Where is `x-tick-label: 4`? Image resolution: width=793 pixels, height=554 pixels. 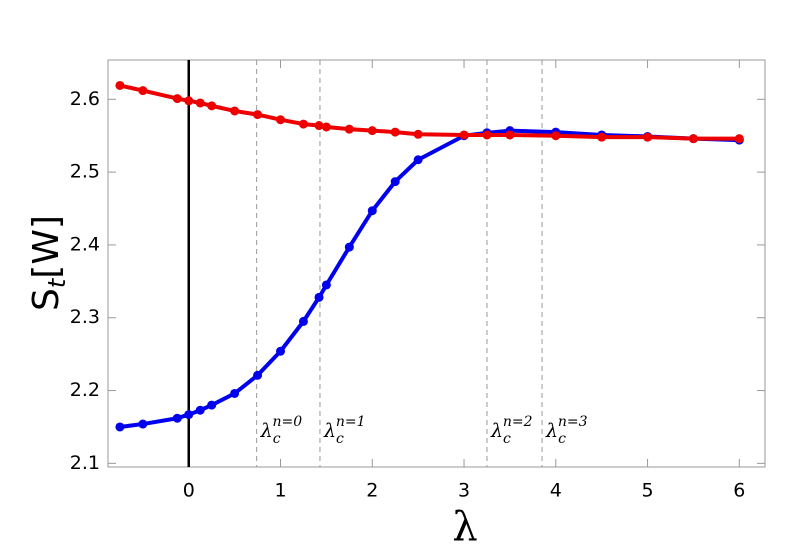 x-tick-label: 4 is located at coordinates (556, 491).